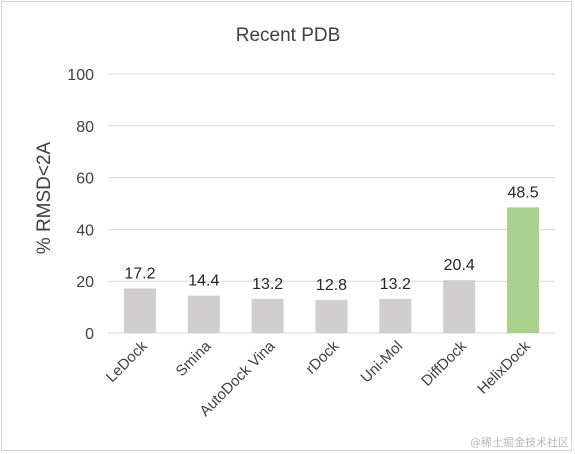 This screenshot has width=575, height=454. I want to click on bar-autodock-vina, so click(267, 315).